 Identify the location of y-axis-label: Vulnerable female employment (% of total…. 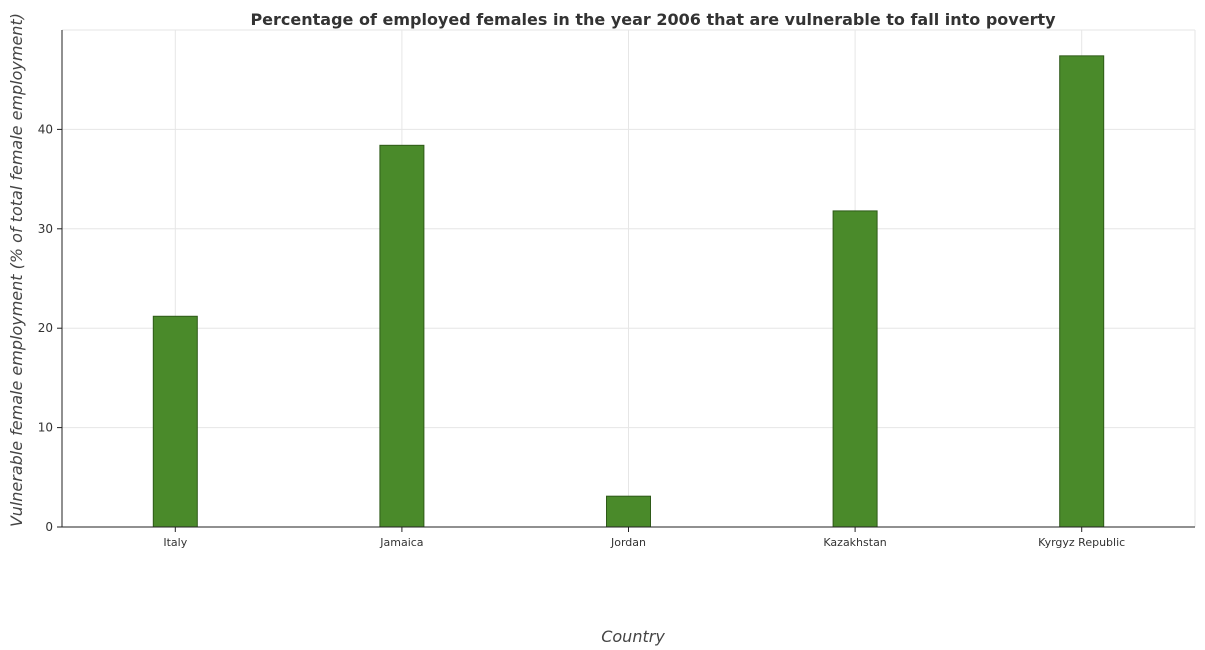
(16, 270).